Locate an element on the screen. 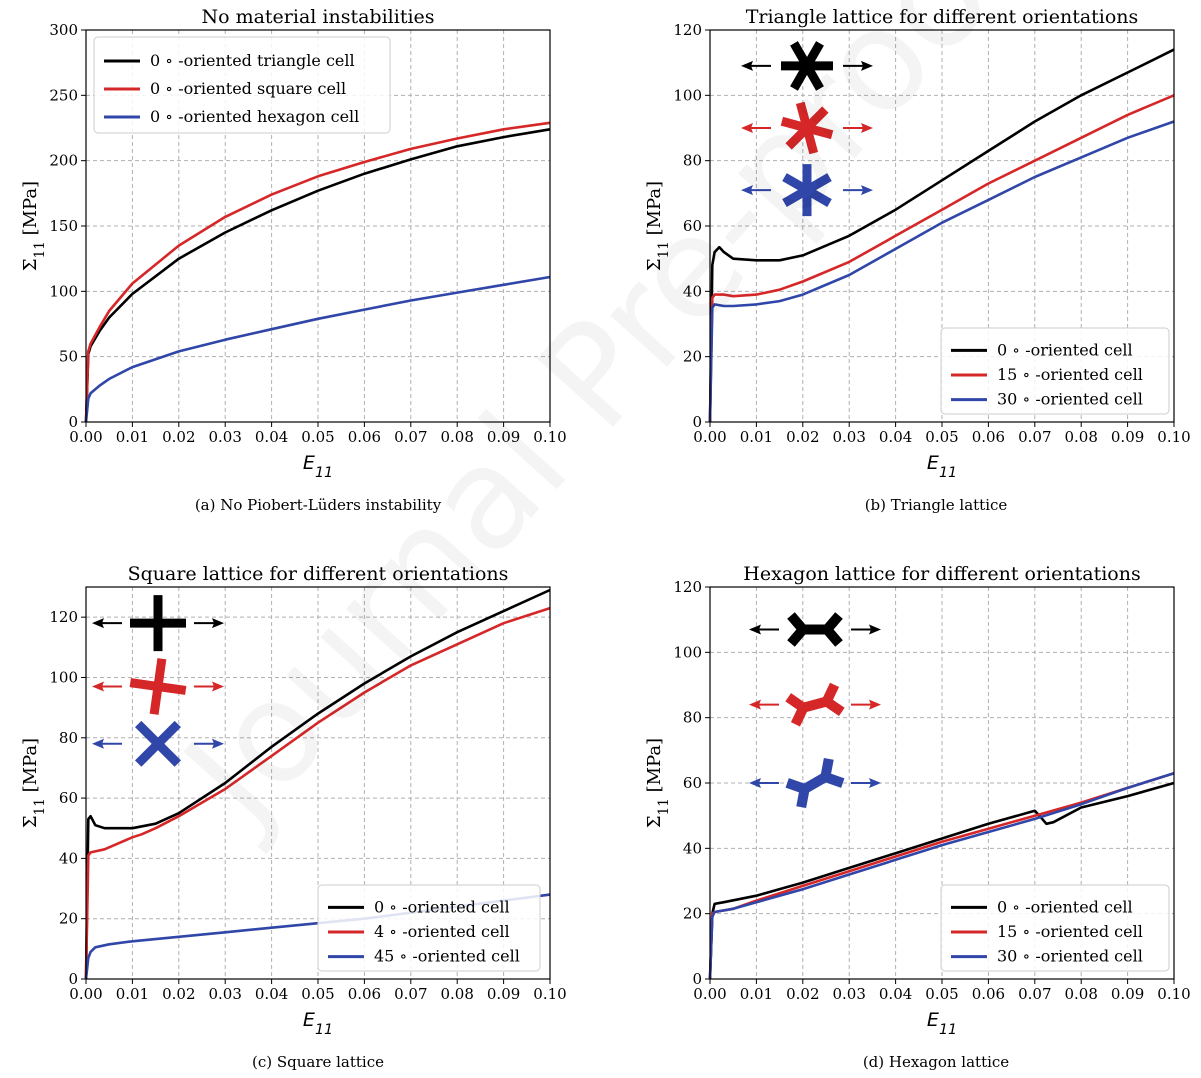 This screenshot has width=1201, height=1078. legend-label-3: 45 ∘ -oriented cell is located at coordinates (447, 956).